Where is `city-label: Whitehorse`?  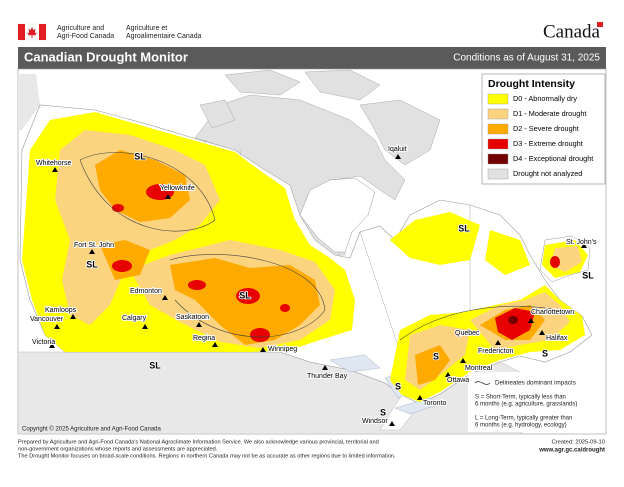 city-label: Whitehorse is located at coordinates (54, 163).